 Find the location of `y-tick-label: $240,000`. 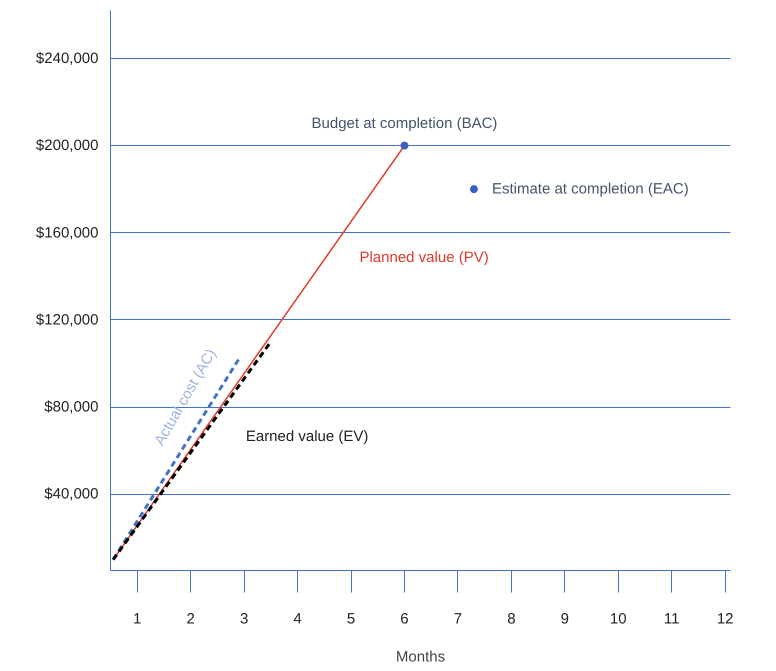

y-tick-label: $240,000 is located at coordinates (67, 58).